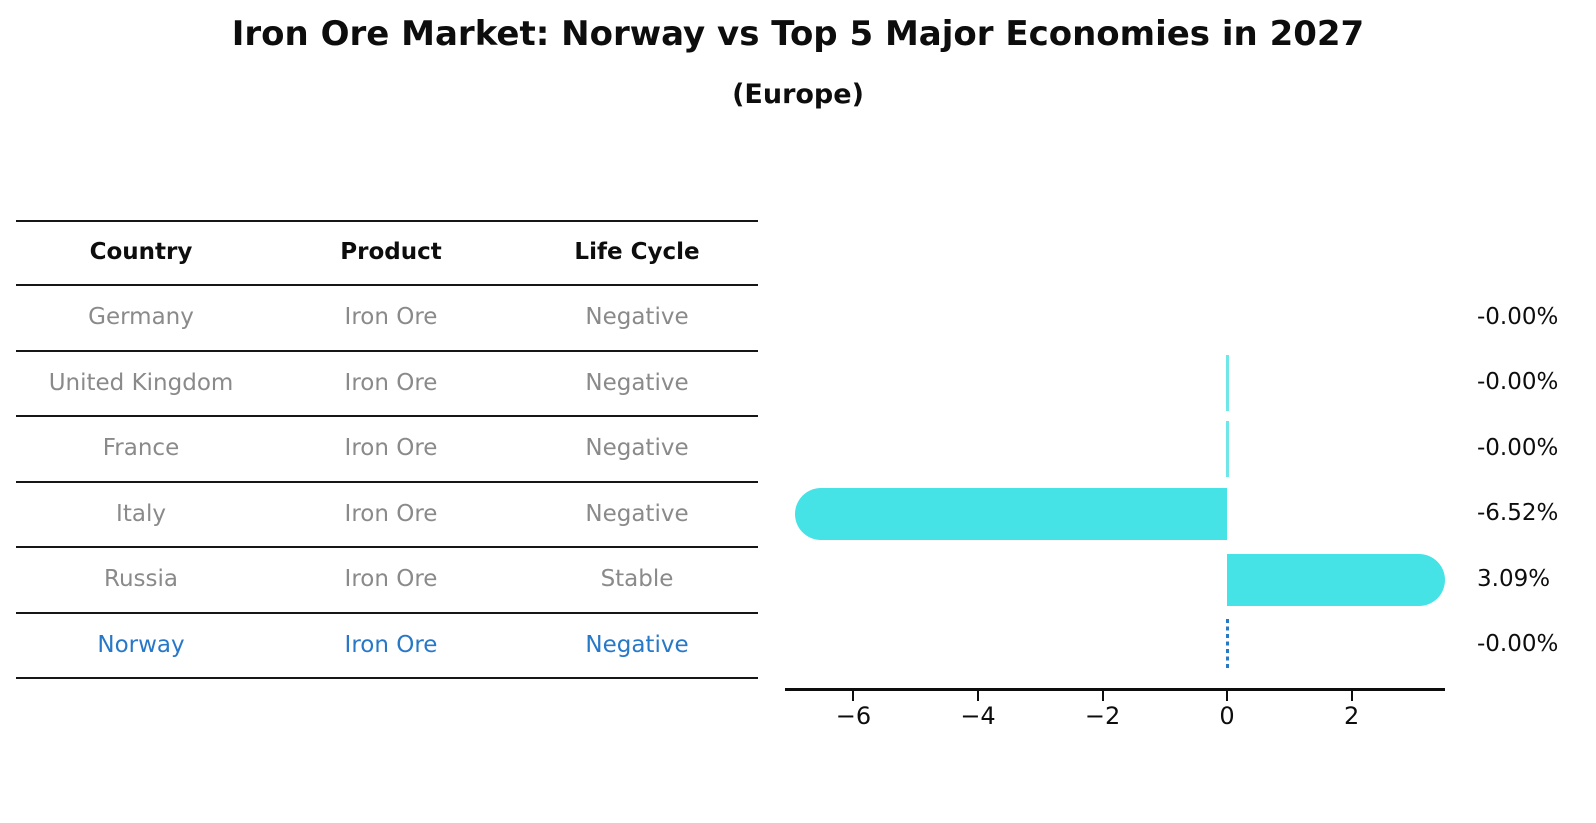  I want to click on table-row-united-kingdom: United Kingdom Iron Ore Negative, so click(387, 382).